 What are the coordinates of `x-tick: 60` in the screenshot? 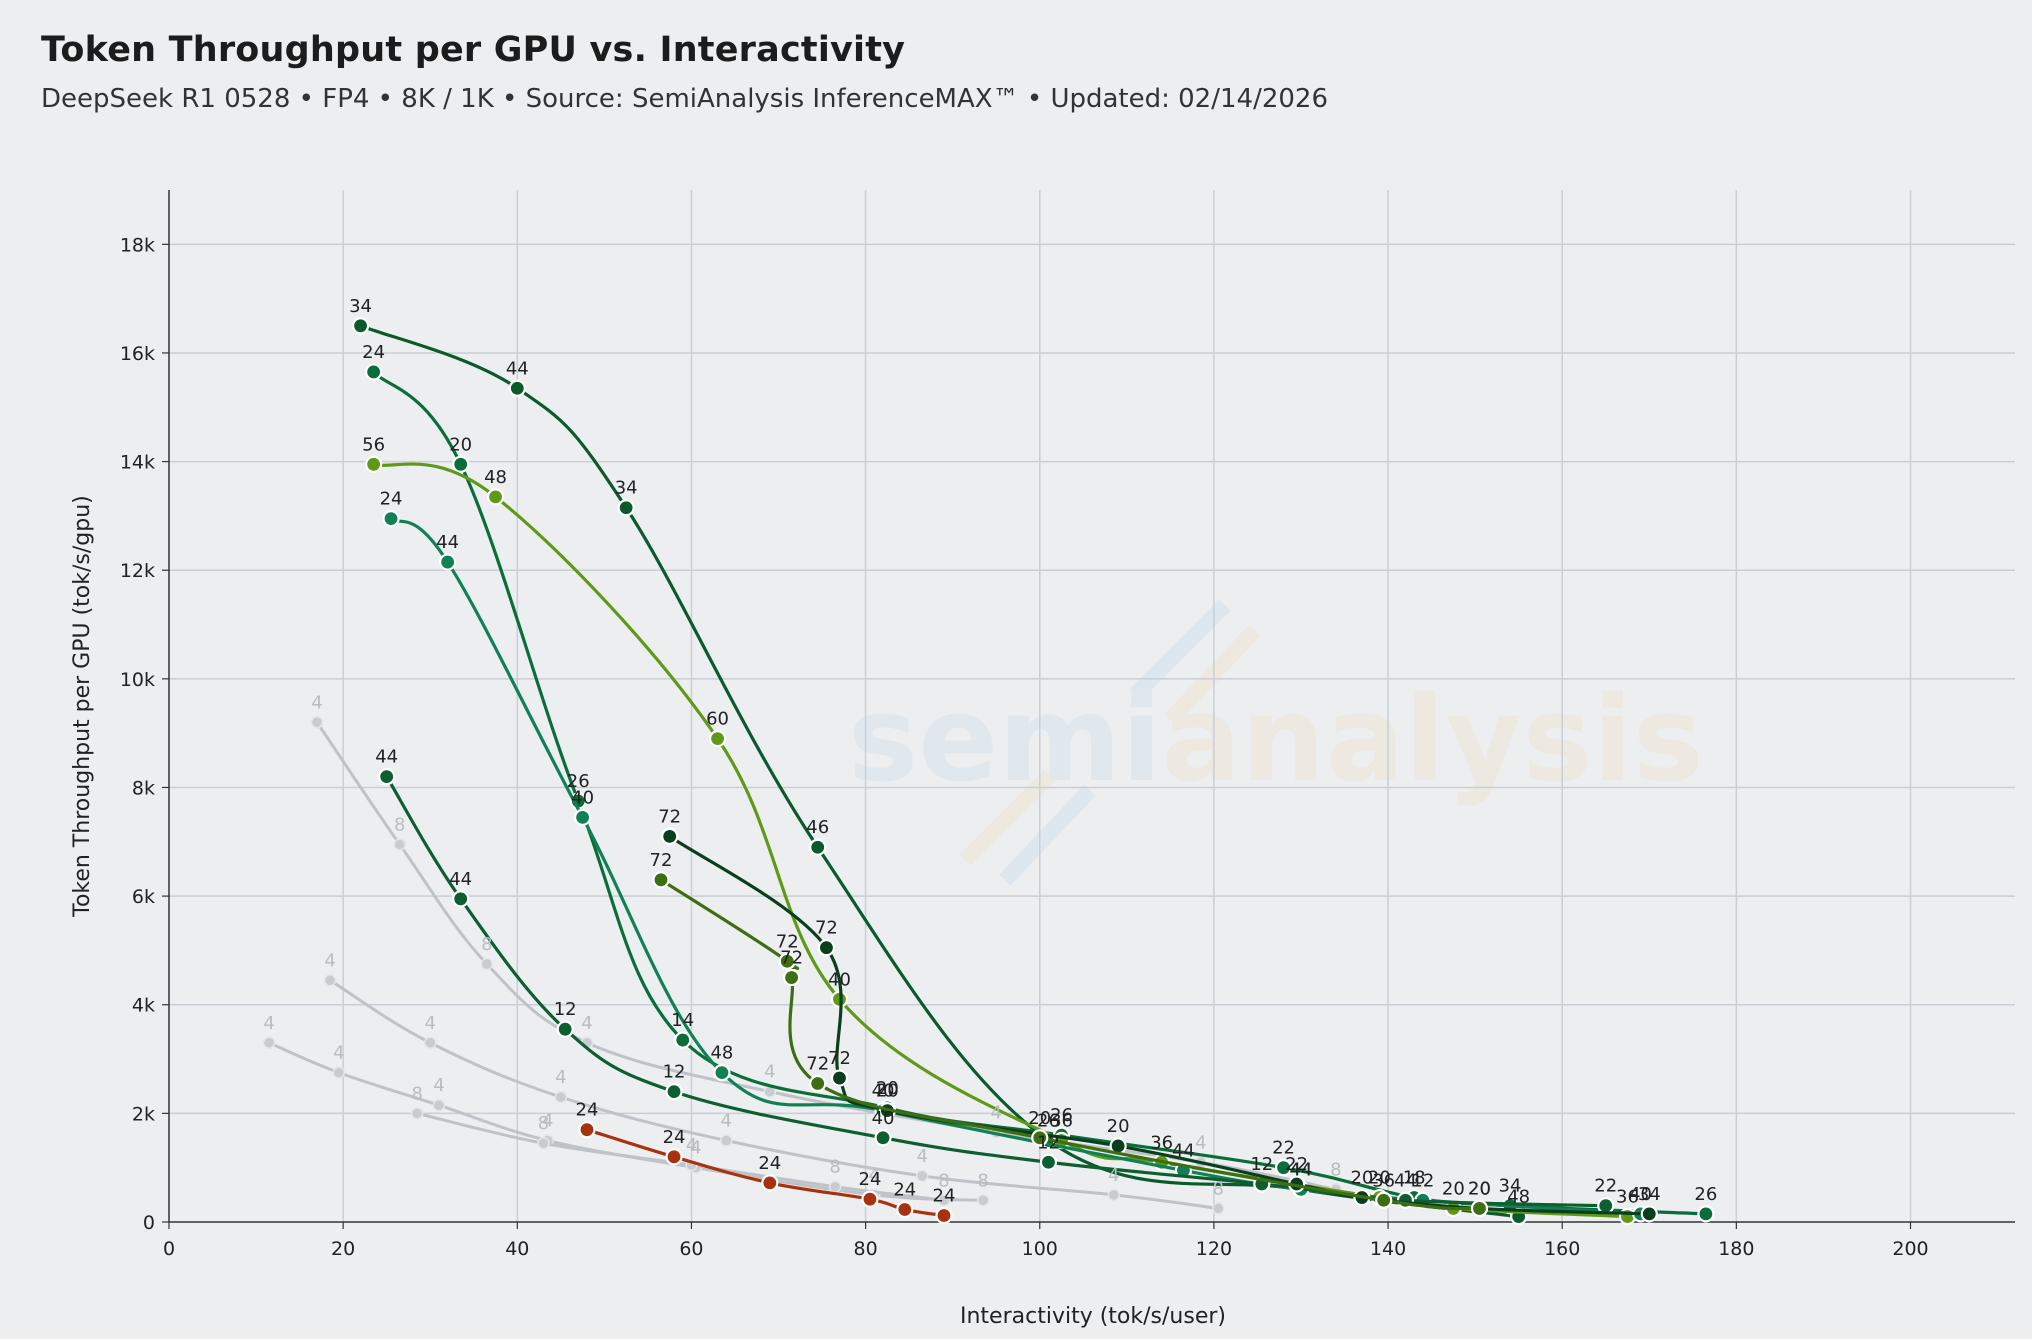 It's located at (691, 1241).